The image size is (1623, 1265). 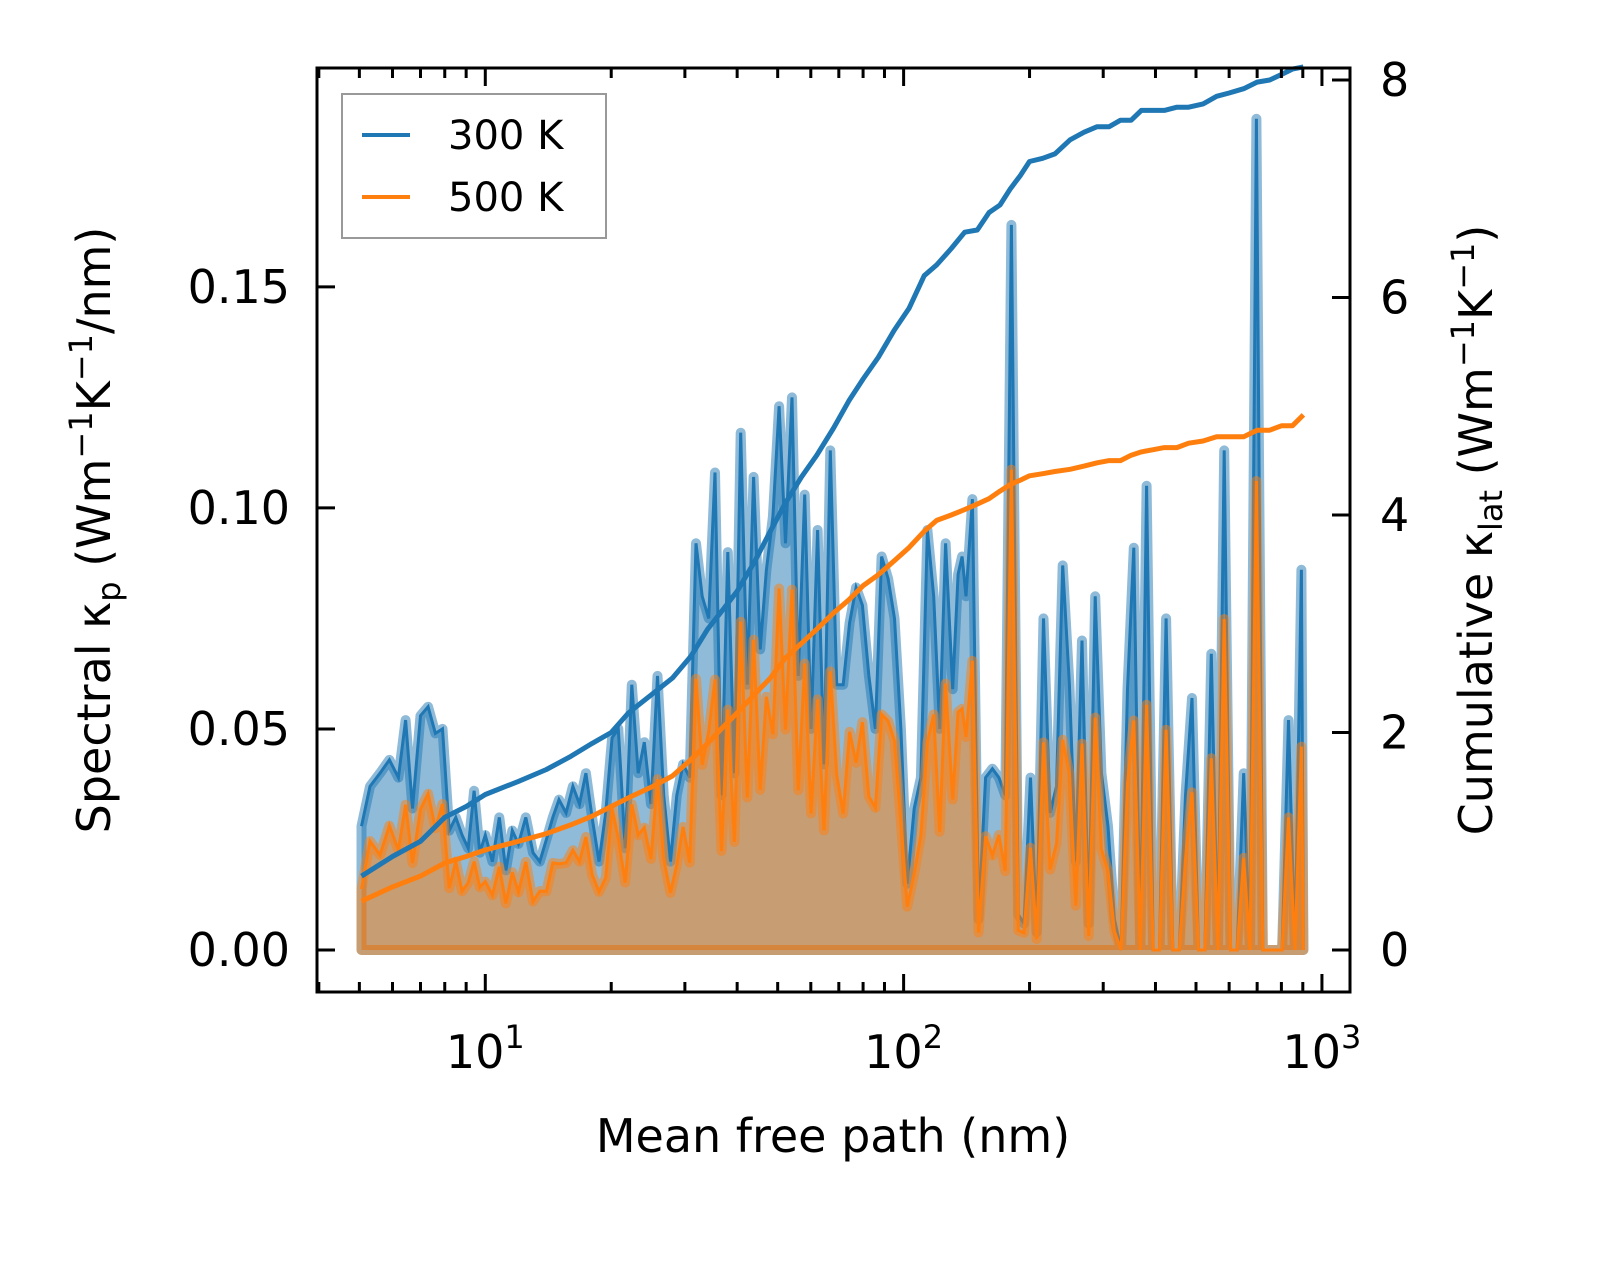 What do you see at coordinates (94, 395) in the screenshot?
I see `y-axis-label-mid: K` at bounding box center [94, 395].